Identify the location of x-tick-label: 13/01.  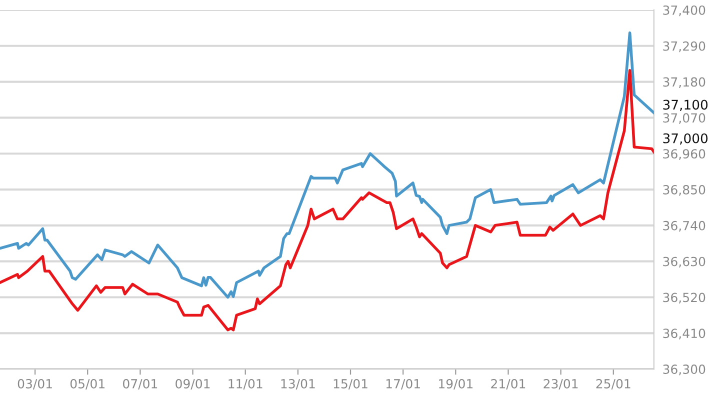
(298, 384).